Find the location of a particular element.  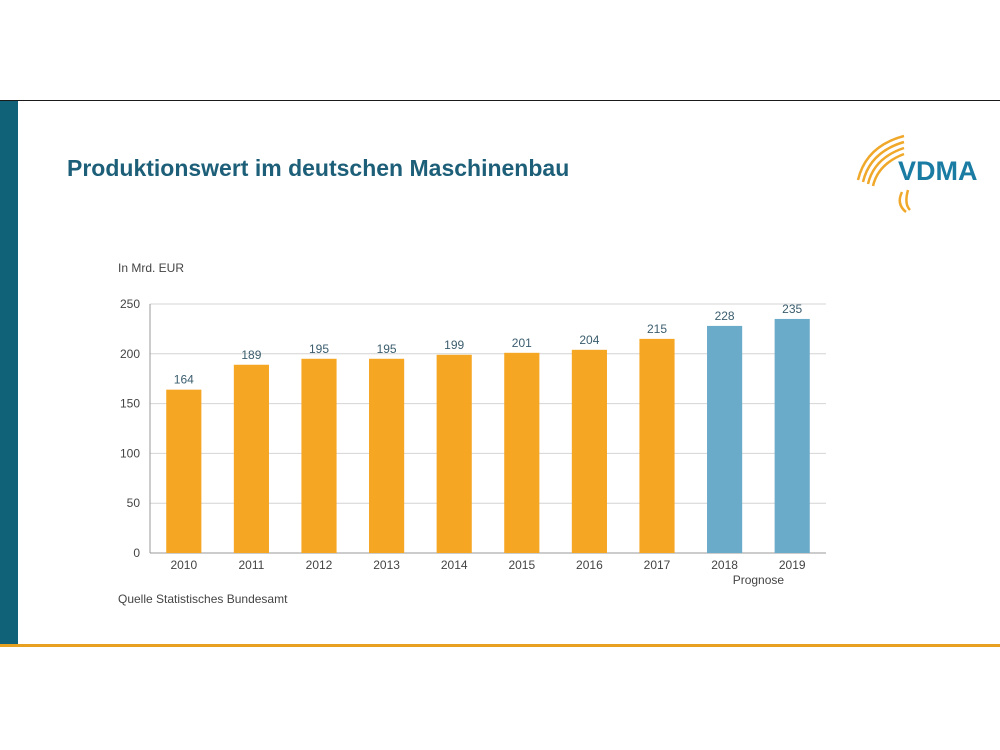

data-label: 199 is located at coordinates (454, 345).